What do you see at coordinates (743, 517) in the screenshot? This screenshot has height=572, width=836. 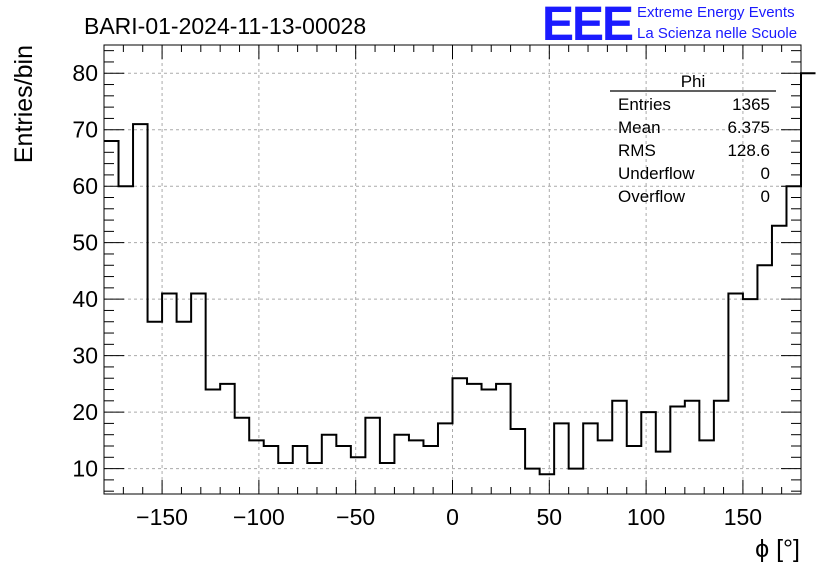 I see `x-tick-label: 150` at bounding box center [743, 517].